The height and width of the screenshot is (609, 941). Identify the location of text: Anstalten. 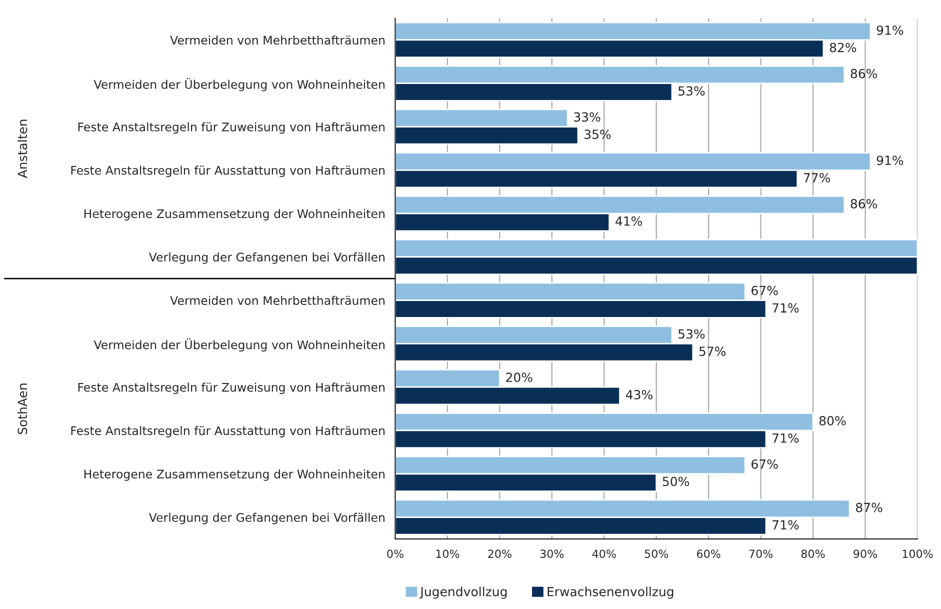
(22, 149).